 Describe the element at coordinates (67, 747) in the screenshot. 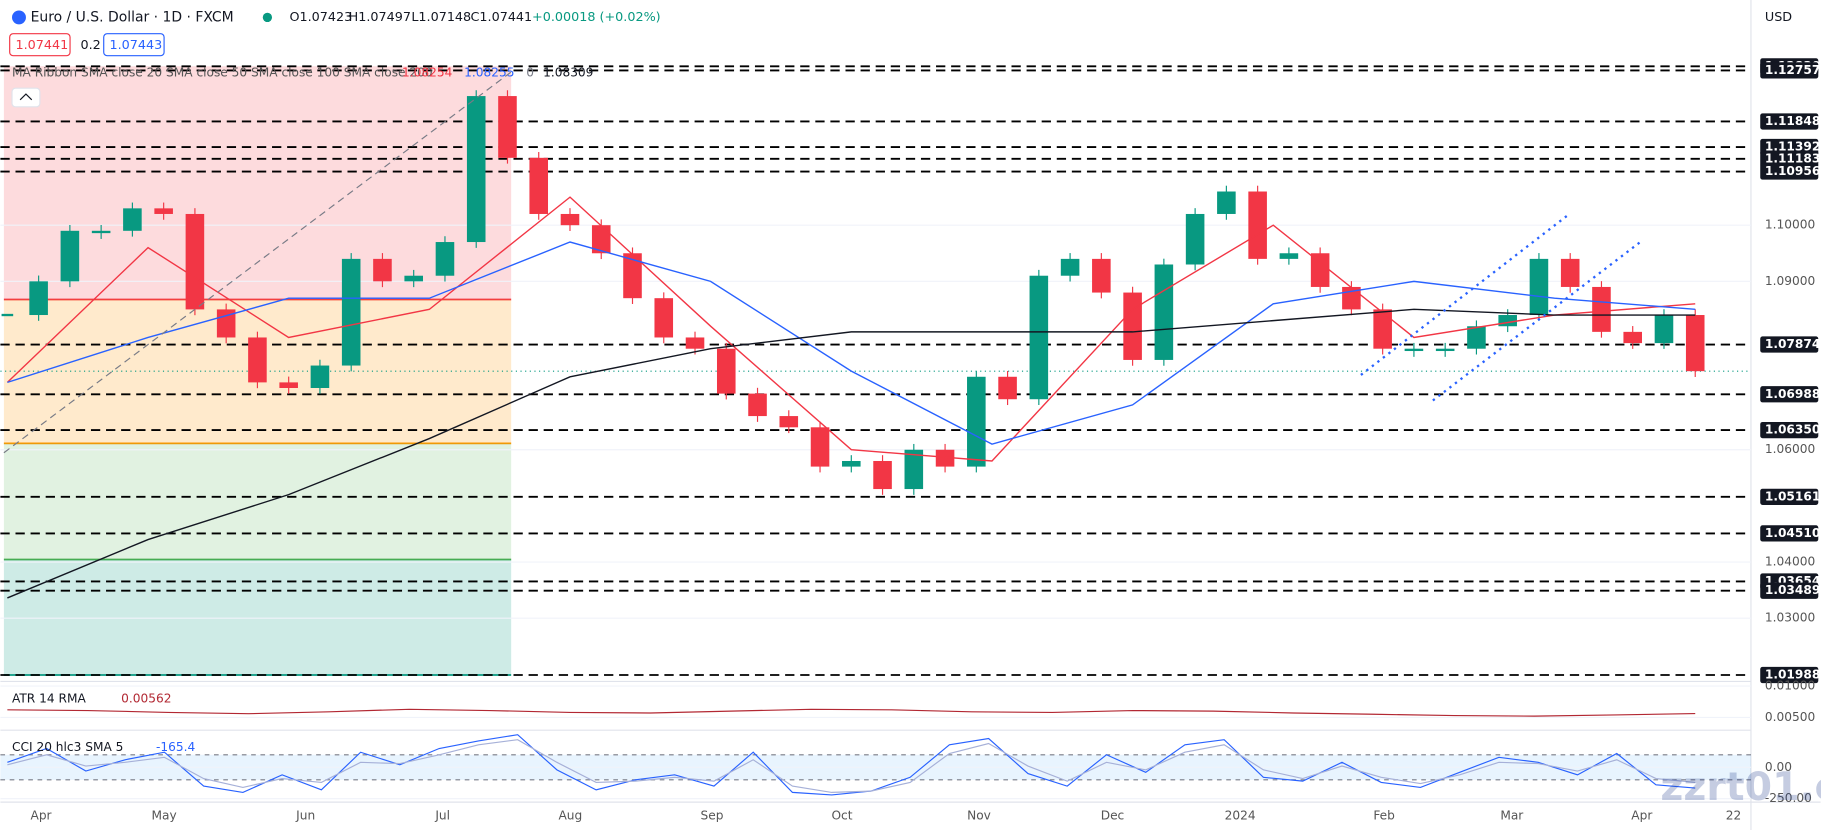

I see `pane-title: CCI 20 hlc3 SMA 5` at that location.